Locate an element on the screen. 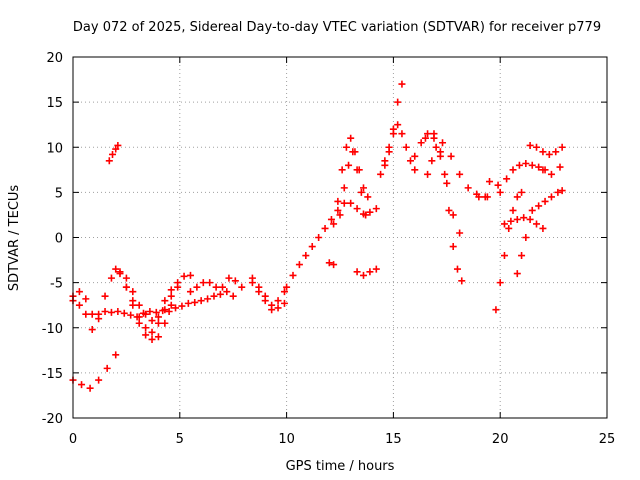 This screenshot has width=640, height=480. y-tick-labels: -20 -15 -10 -5 0 5 10 15 20 is located at coordinates (52, 239).